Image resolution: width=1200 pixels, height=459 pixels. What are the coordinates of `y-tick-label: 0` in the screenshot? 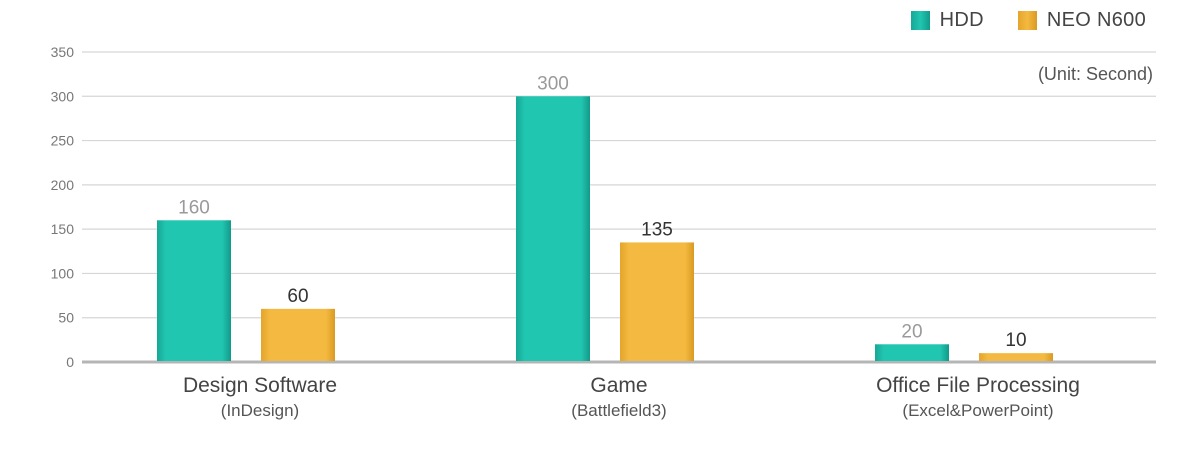 It's located at (70, 362).